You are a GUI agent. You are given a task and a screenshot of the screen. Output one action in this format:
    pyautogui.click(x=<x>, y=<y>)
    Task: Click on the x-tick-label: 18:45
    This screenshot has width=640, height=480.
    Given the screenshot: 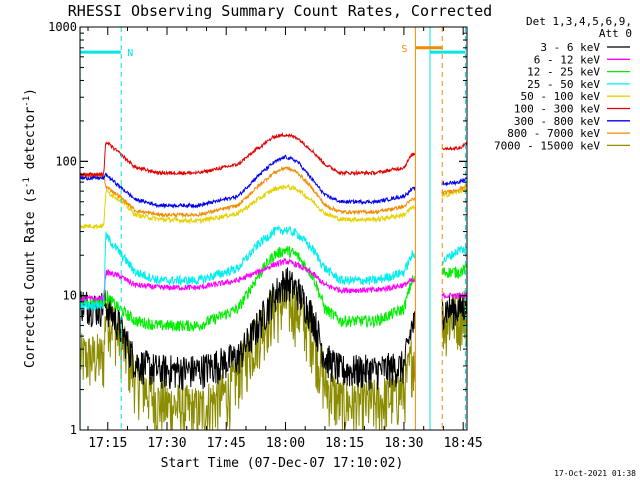 What is the action you would take?
    pyautogui.click(x=463, y=443)
    